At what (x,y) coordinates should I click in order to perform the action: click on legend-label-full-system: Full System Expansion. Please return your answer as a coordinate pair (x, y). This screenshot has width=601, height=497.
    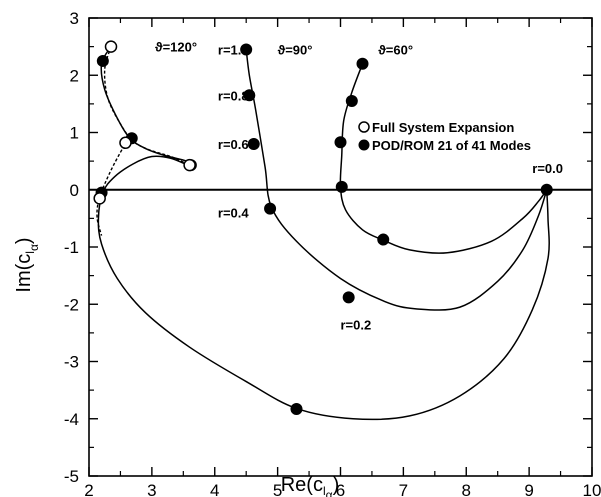
    Looking at the image, I should click on (443, 127).